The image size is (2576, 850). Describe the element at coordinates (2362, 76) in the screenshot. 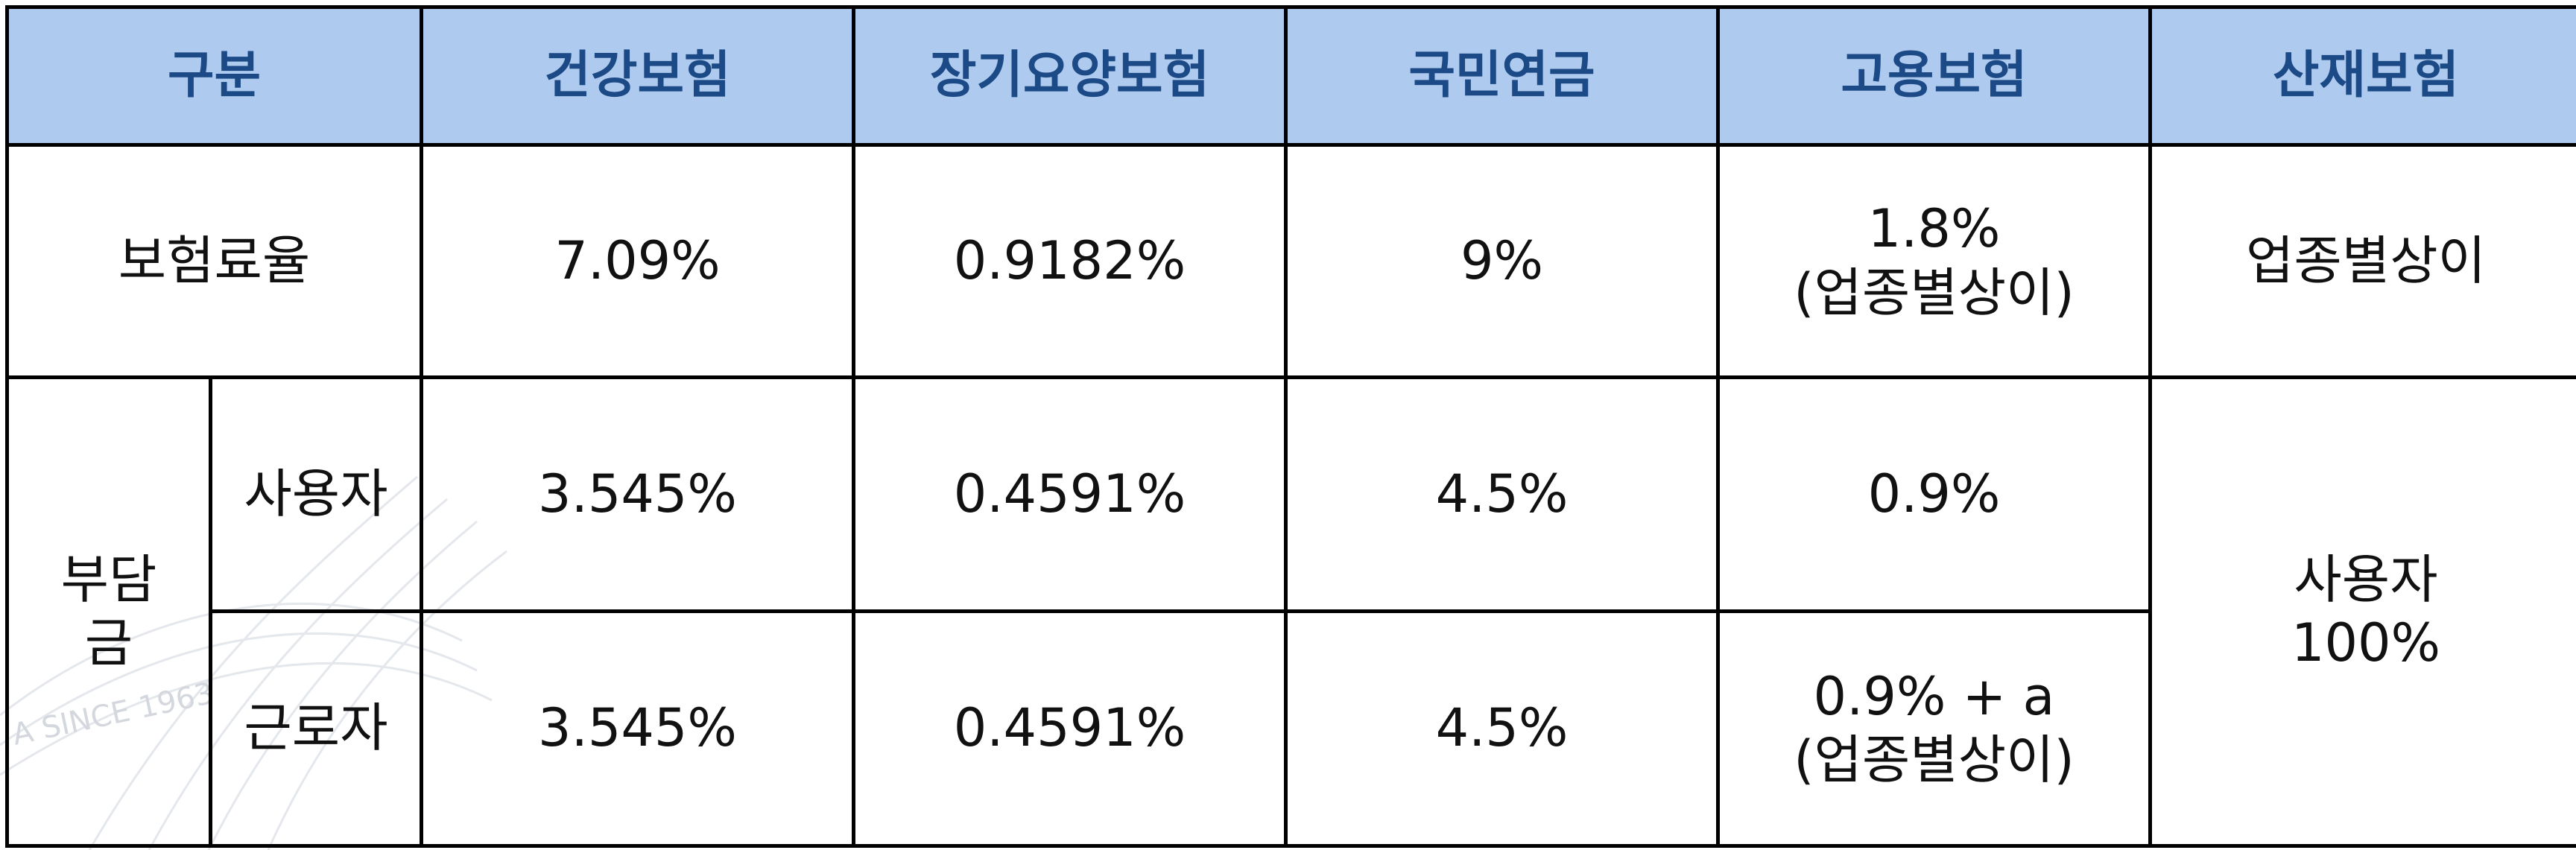

I see `header-industrial: 산재보험` at that location.